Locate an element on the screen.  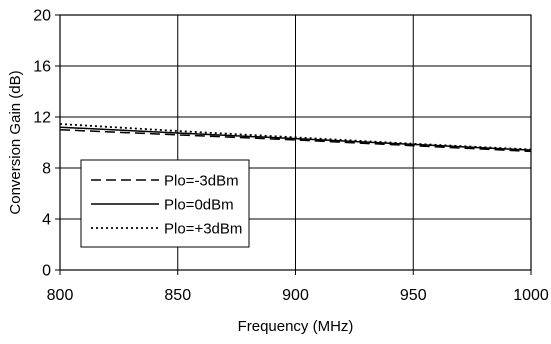
x-tick-label: 900 is located at coordinates (295, 295).